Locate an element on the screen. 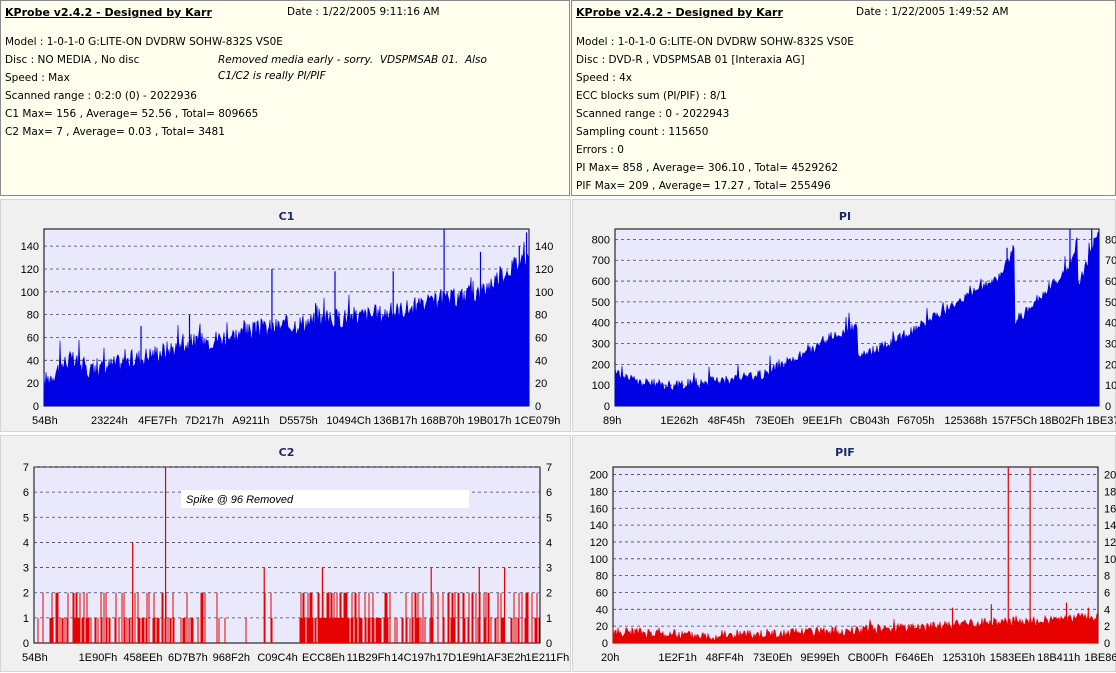  c1-ytick-right: 100 is located at coordinates (544, 293).